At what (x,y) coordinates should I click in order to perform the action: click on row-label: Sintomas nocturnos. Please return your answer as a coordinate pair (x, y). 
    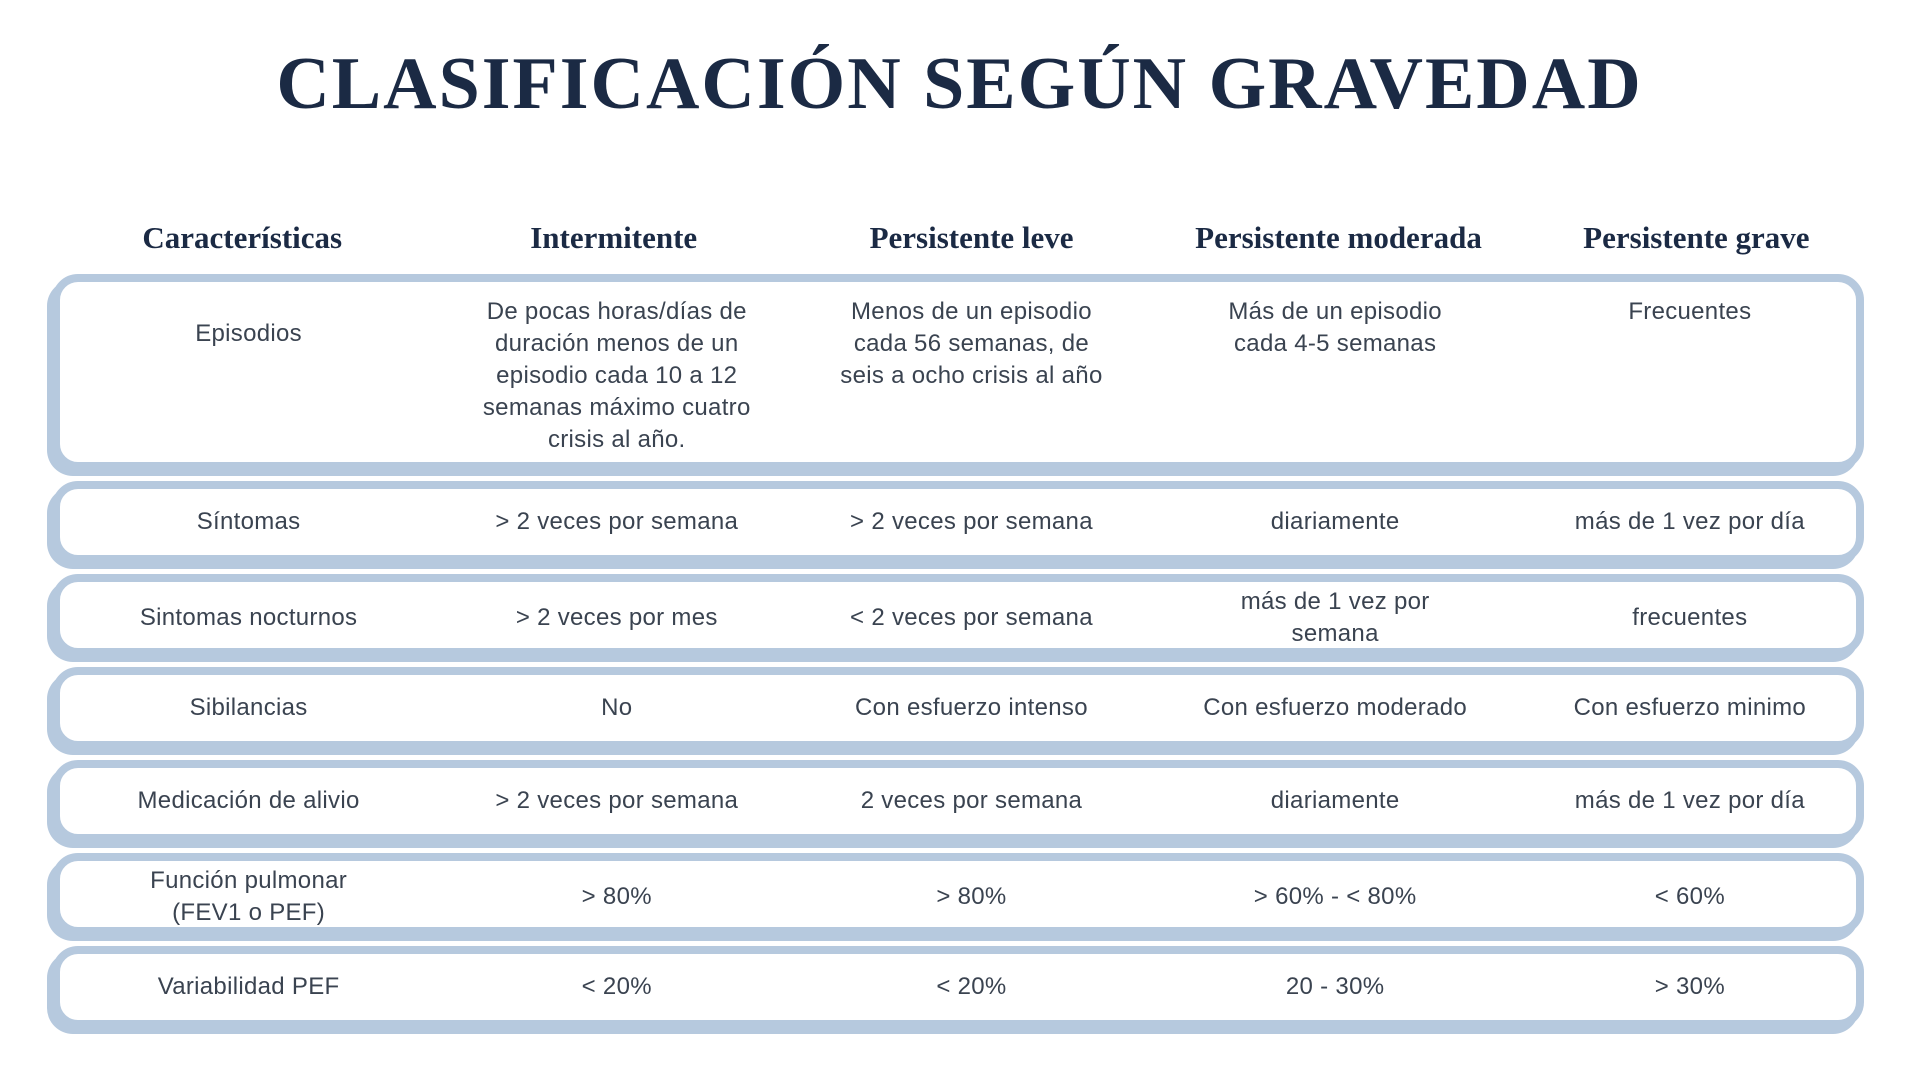
    Looking at the image, I should click on (248, 617).